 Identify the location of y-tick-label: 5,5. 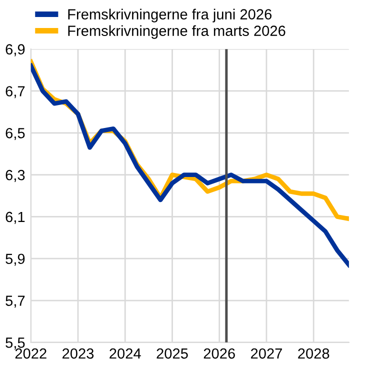
(15, 344).